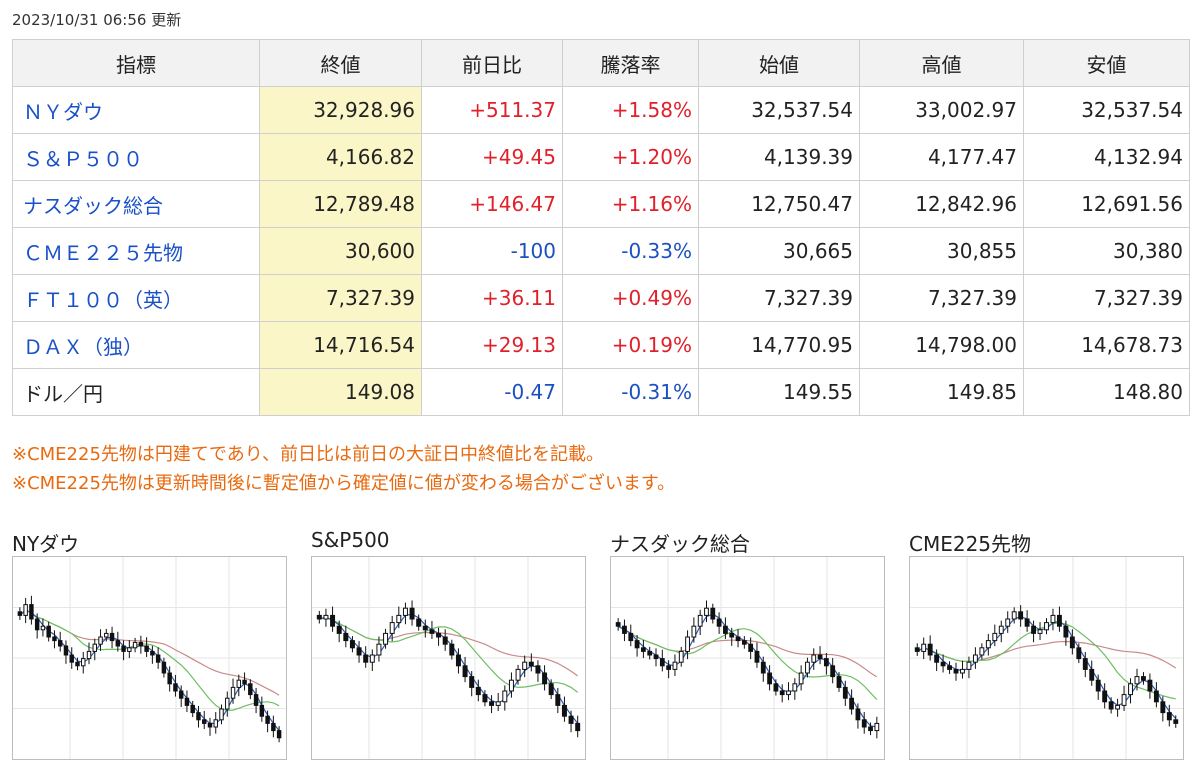 This screenshot has width=1200, height=765. What do you see at coordinates (340, 251) in the screenshot?
I see `close-value: 30,600` at bounding box center [340, 251].